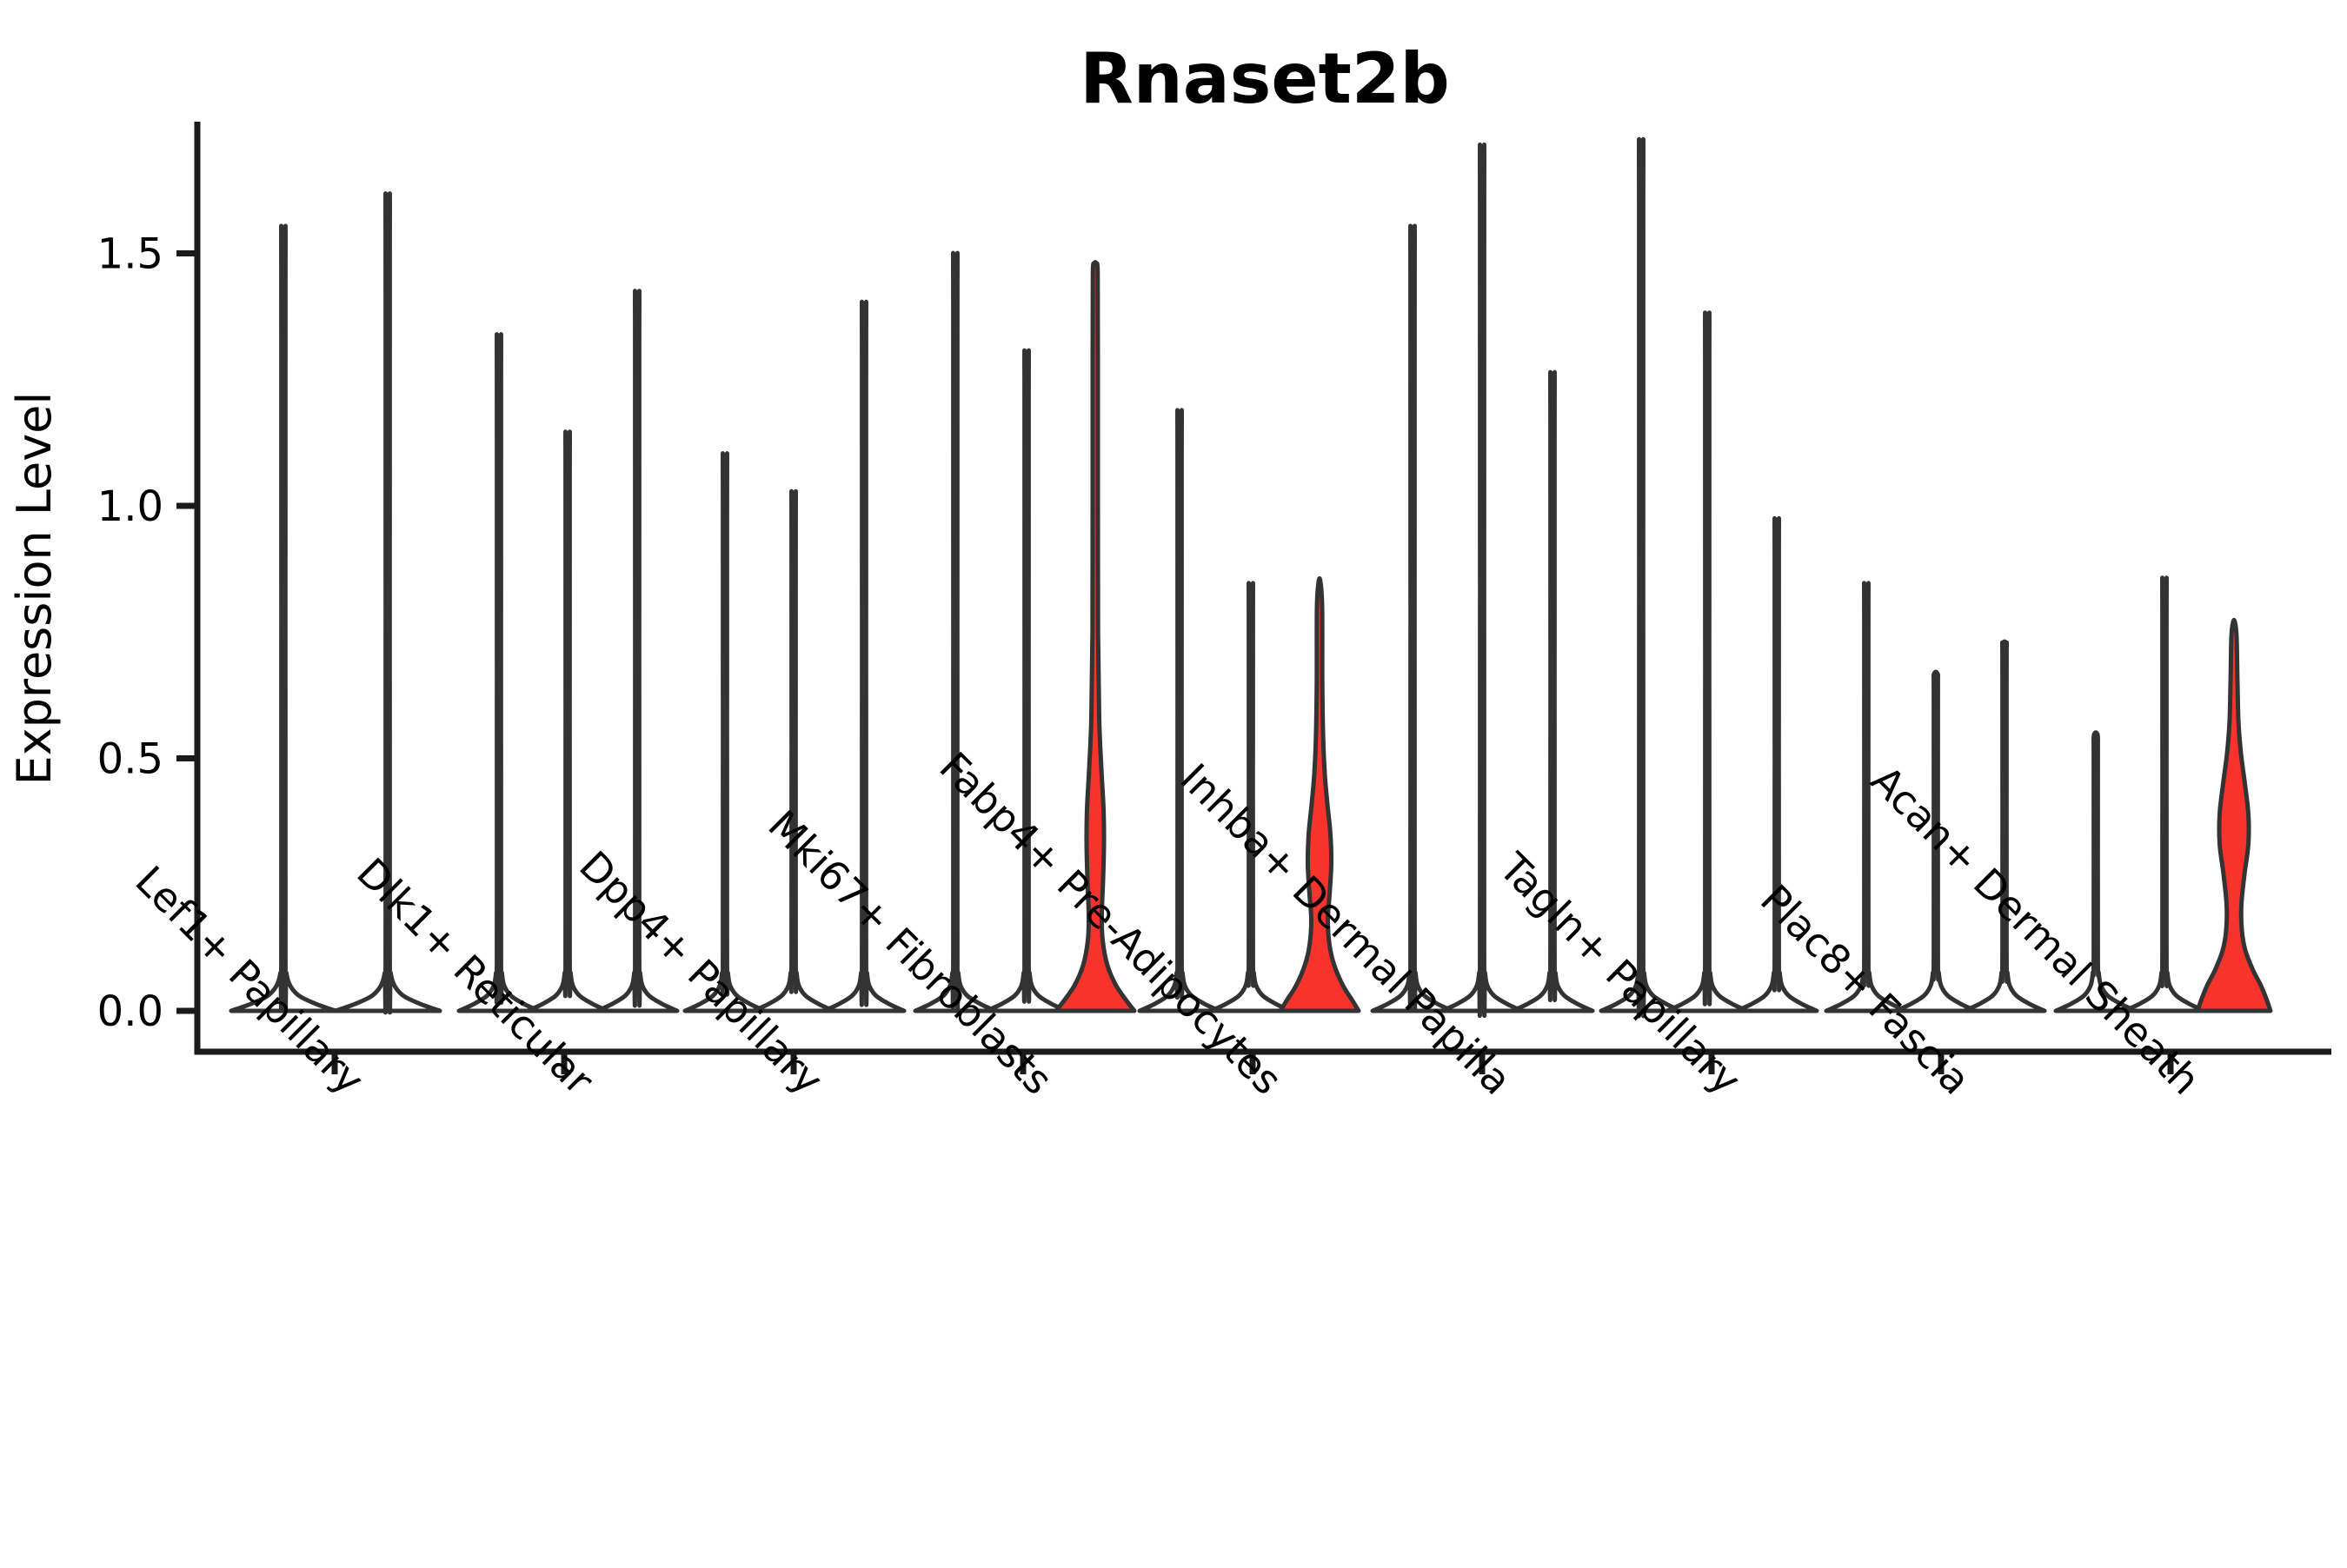  Describe the element at coordinates (250, 980) in the screenshot. I see `x-tick-label: Lef1+ Papillary` at that location.